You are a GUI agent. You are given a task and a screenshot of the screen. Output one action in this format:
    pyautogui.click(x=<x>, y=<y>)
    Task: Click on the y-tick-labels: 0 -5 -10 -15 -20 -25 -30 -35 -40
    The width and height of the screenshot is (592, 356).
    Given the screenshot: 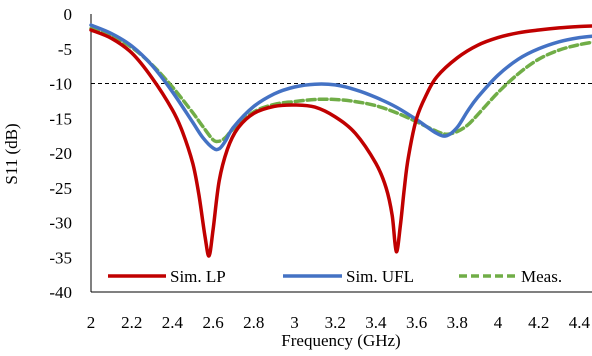 What is the action you would take?
    pyautogui.click(x=60, y=153)
    